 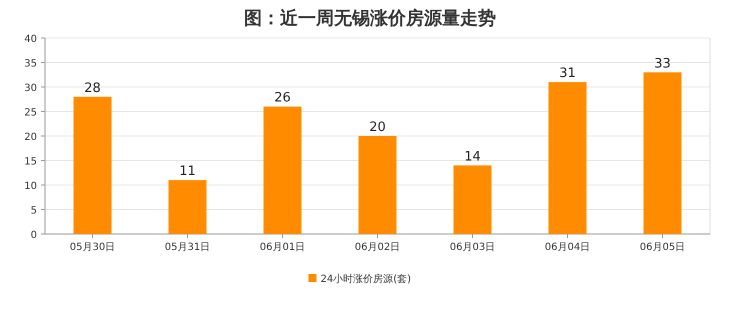 I want to click on chart-title: 图：近一周无锡涨价房源量走势, so click(x=370, y=18).